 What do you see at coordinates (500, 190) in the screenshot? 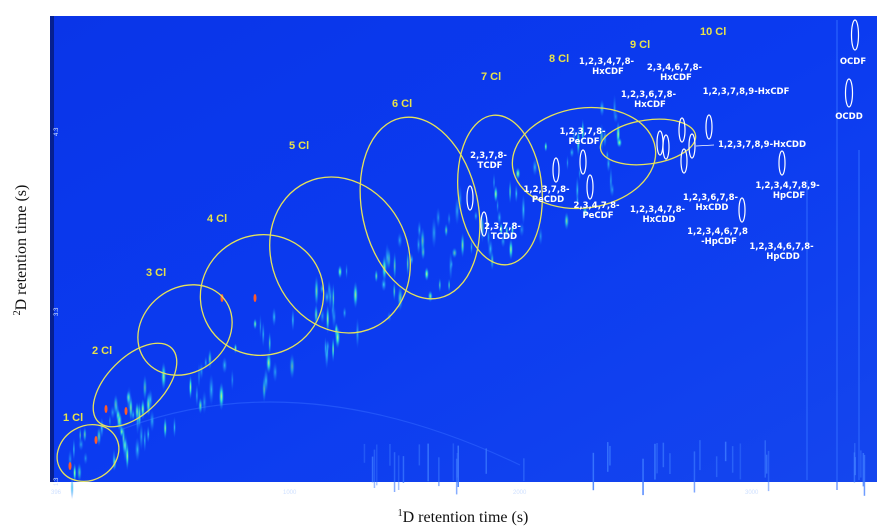
I see `ellipse-7cl` at bounding box center [500, 190].